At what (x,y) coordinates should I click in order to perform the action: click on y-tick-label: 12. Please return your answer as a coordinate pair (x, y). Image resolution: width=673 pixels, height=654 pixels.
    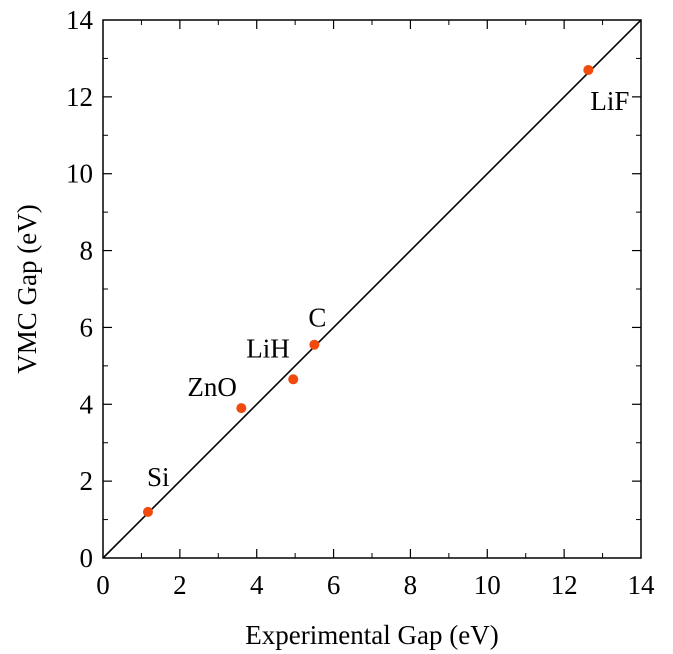
    Looking at the image, I should click on (79, 97).